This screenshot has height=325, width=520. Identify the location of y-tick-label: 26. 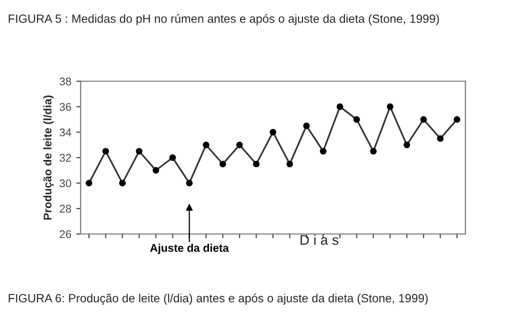
(66, 234).